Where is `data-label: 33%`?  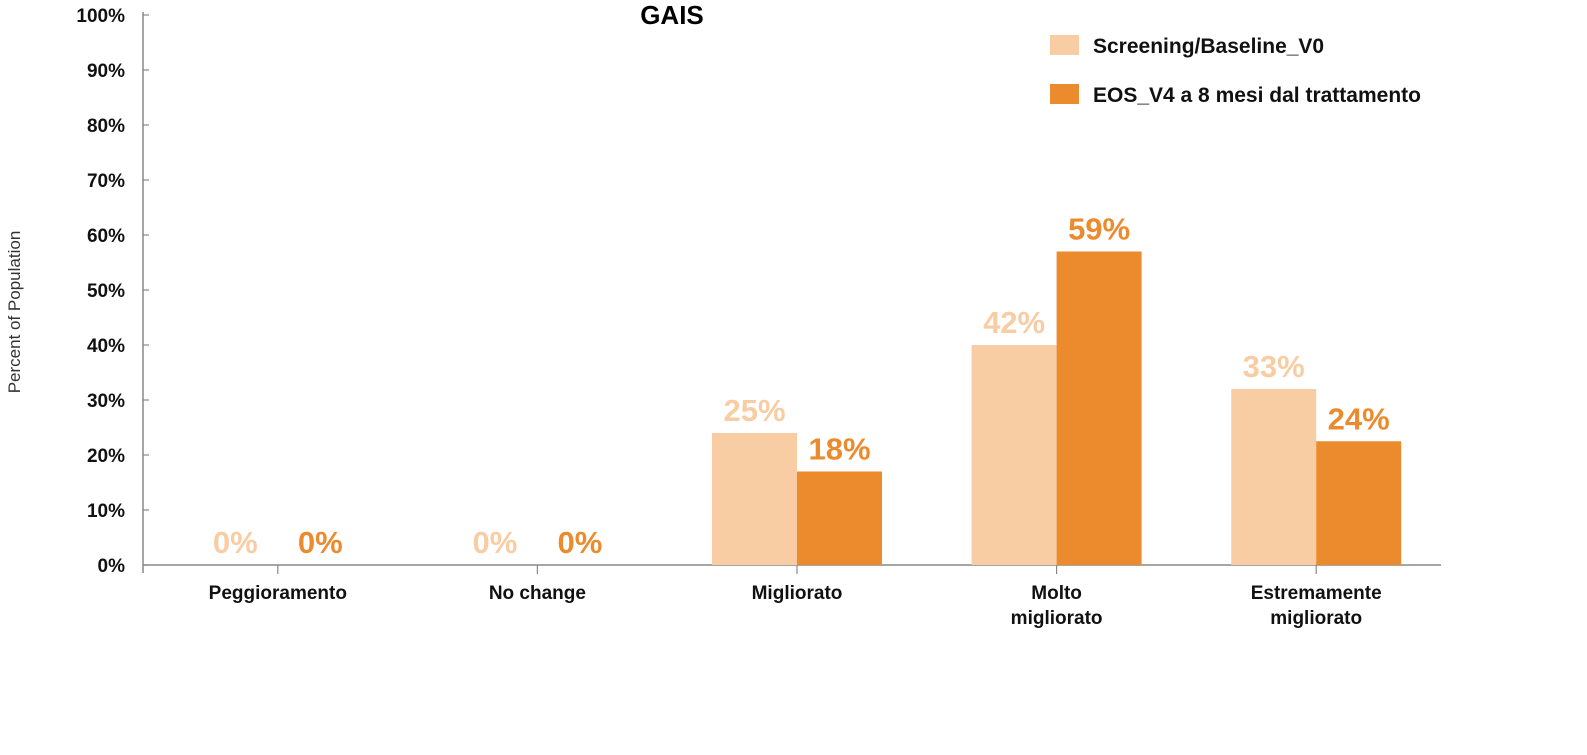
data-label: 33% is located at coordinates (1274, 366).